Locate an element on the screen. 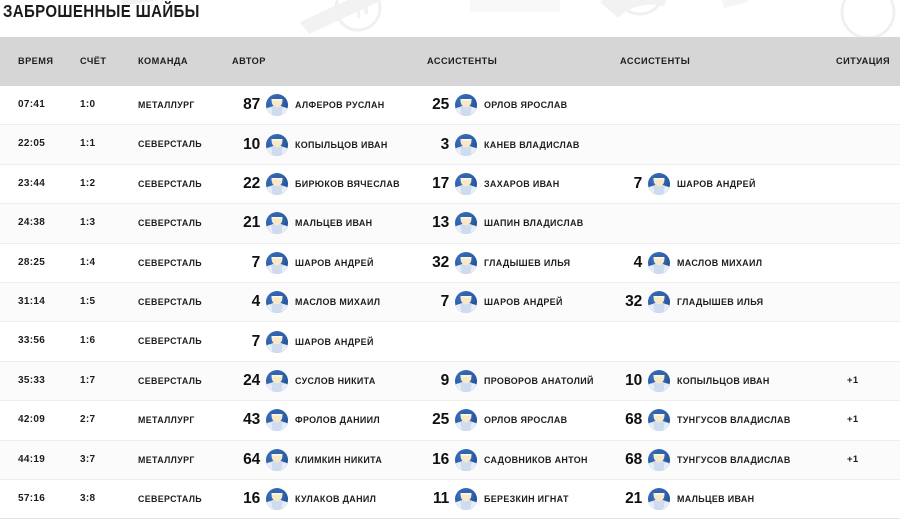 The height and width of the screenshot is (519, 900). cell-time: 31:14 is located at coordinates (32, 301).